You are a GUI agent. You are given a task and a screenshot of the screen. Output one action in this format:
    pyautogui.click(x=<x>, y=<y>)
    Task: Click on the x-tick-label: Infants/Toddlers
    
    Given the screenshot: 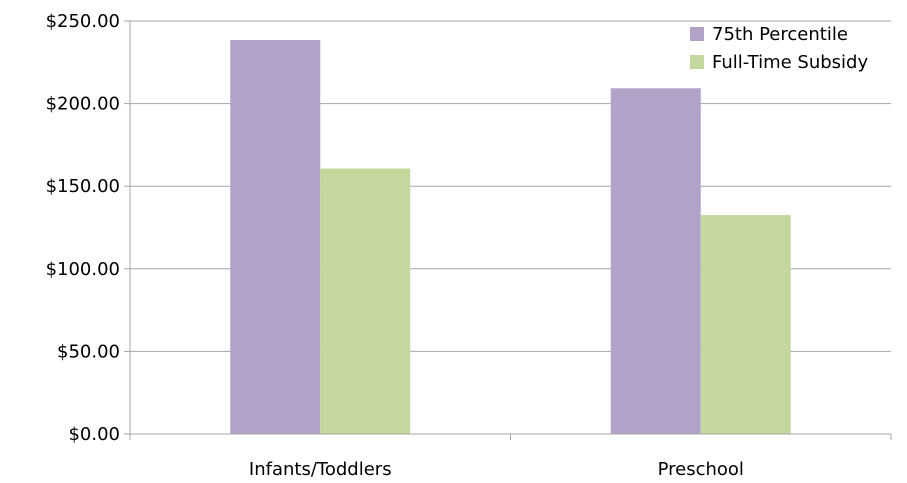 What is the action you would take?
    pyautogui.click(x=320, y=469)
    